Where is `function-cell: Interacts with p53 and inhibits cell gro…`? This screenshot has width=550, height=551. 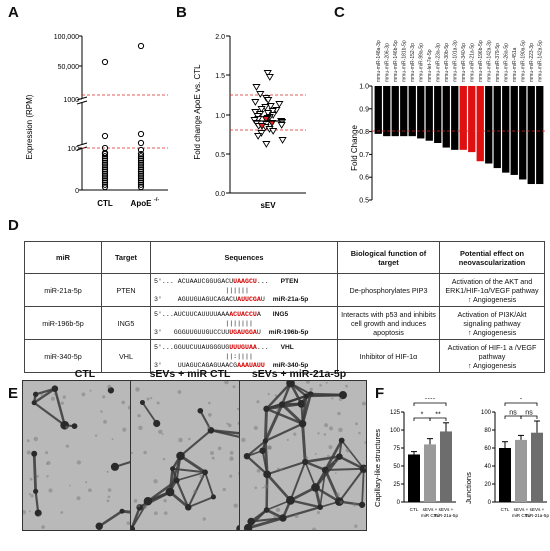
function-cell: Interacts with p53 and inhibits cell gro… is located at coordinates (388, 323).